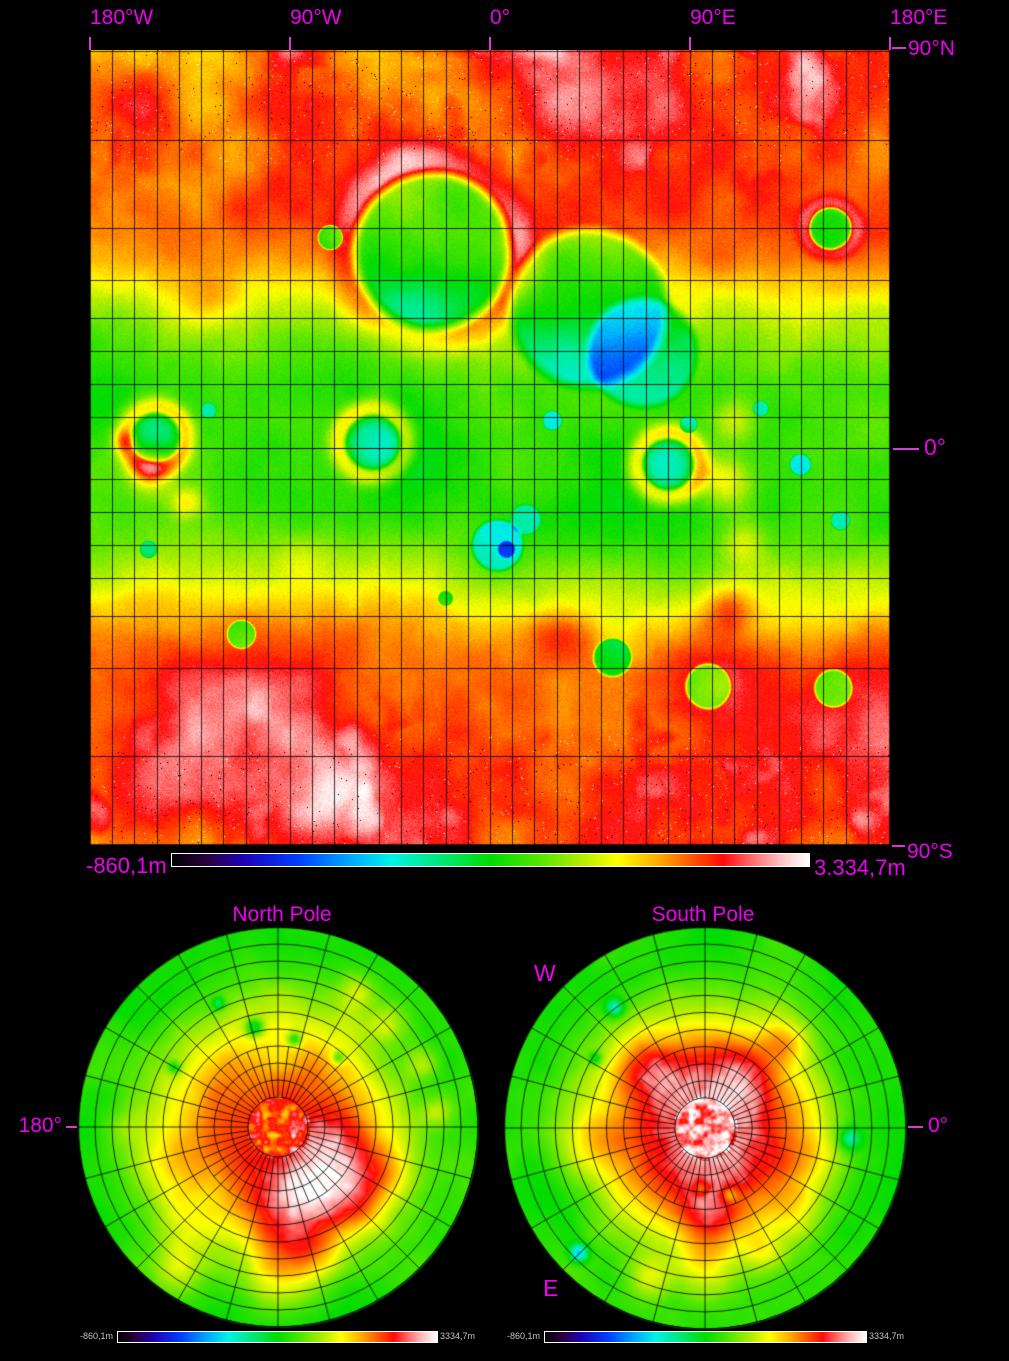 The height and width of the screenshot is (1361, 1009). Describe the element at coordinates (938, 1125) in the screenshot. I see `south-pole-0-label: 0°` at that location.